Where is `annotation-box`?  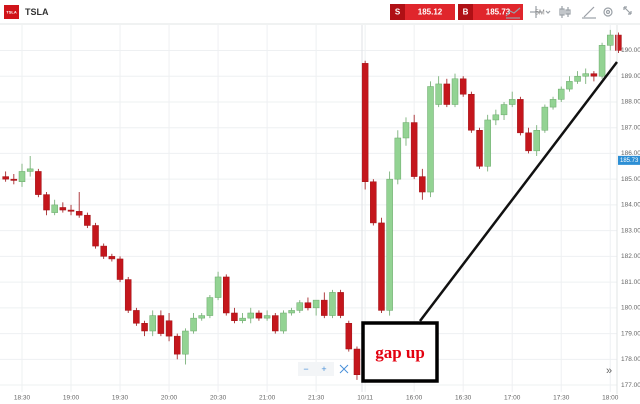 annotation-box is located at coordinates (400, 352).